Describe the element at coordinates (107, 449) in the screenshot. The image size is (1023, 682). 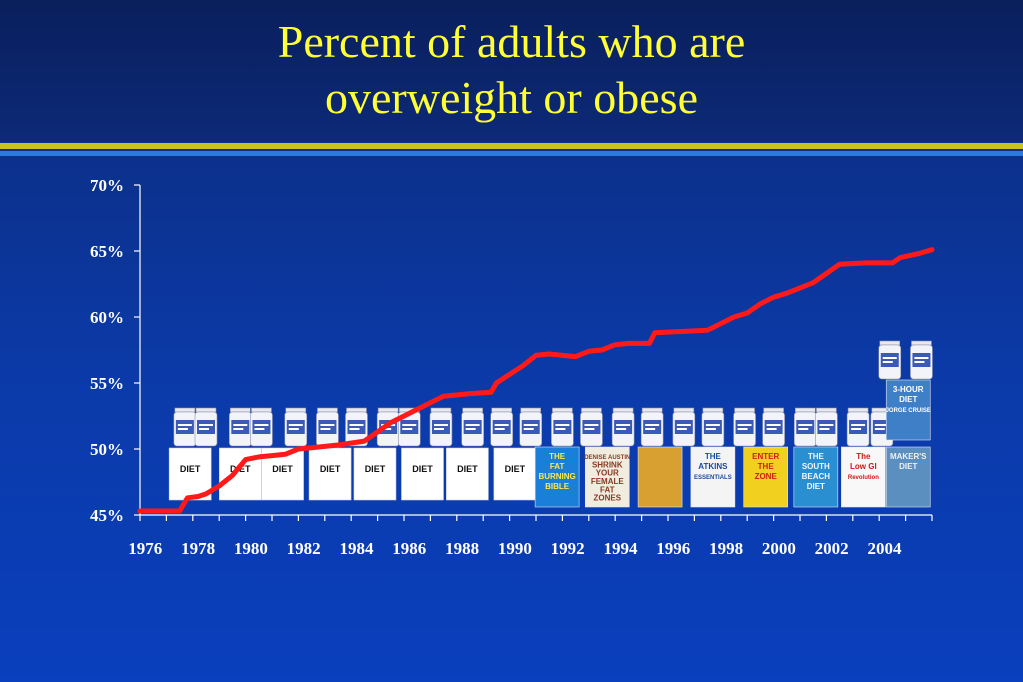
I see `y-tick-label: 50%` at that location.